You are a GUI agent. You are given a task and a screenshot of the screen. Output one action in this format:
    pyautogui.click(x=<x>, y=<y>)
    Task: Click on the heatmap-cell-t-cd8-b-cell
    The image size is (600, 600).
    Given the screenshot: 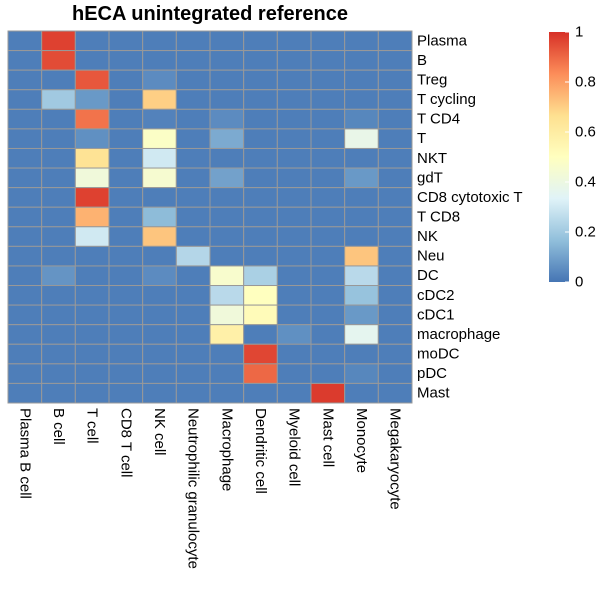 What is the action you would take?
    pyautogui.click(x=58, y=217)
    